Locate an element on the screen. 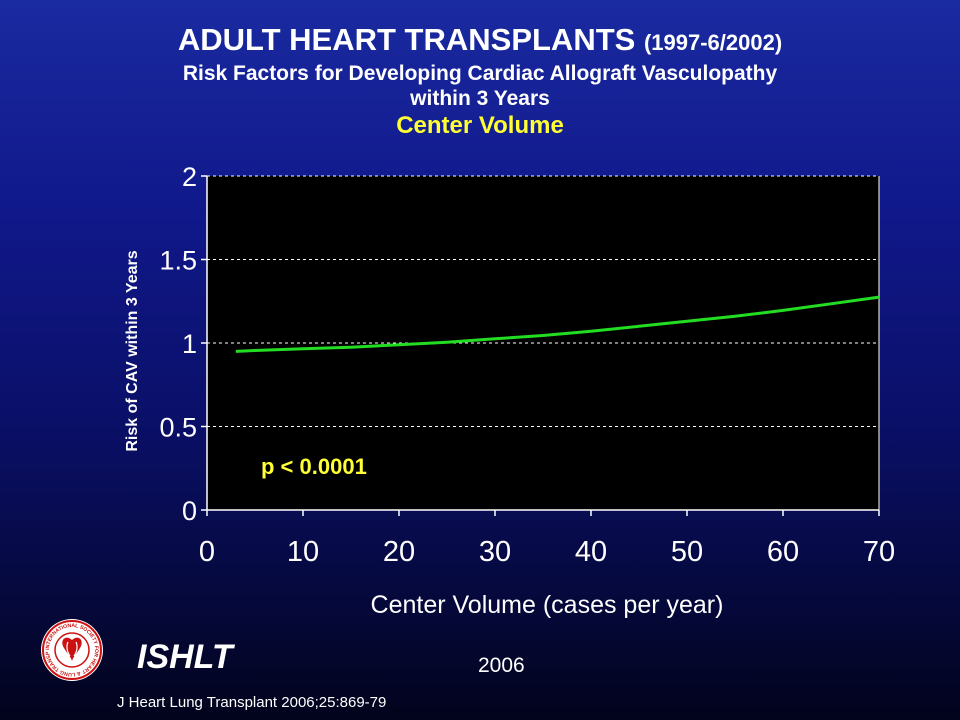 The width and height of the screenshot is (960, 720). x-tick-label: 60 is located at coordinates (783, 552).